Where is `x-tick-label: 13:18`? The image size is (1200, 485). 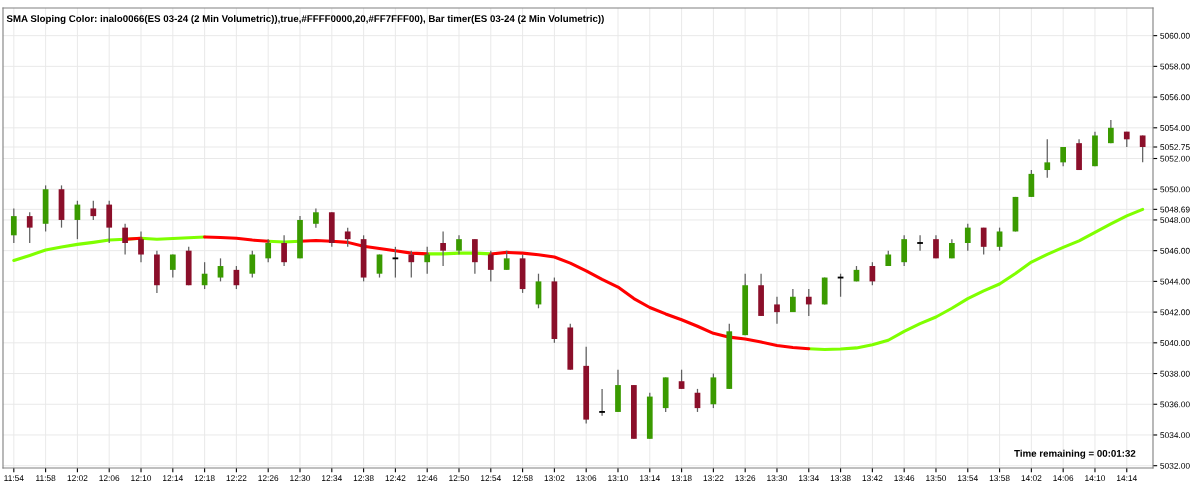 x-tick-label: 13:18 is located at coordinates (681, 478).